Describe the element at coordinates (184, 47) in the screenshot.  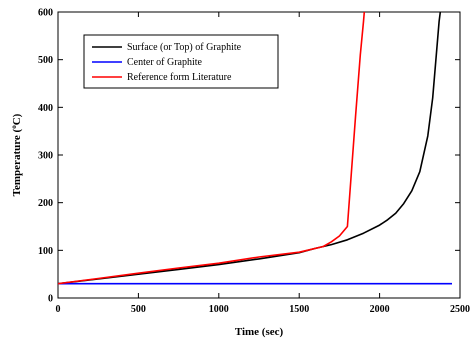
I see `legend-label-surface: Surface (or Top) of Graphite` at that location.